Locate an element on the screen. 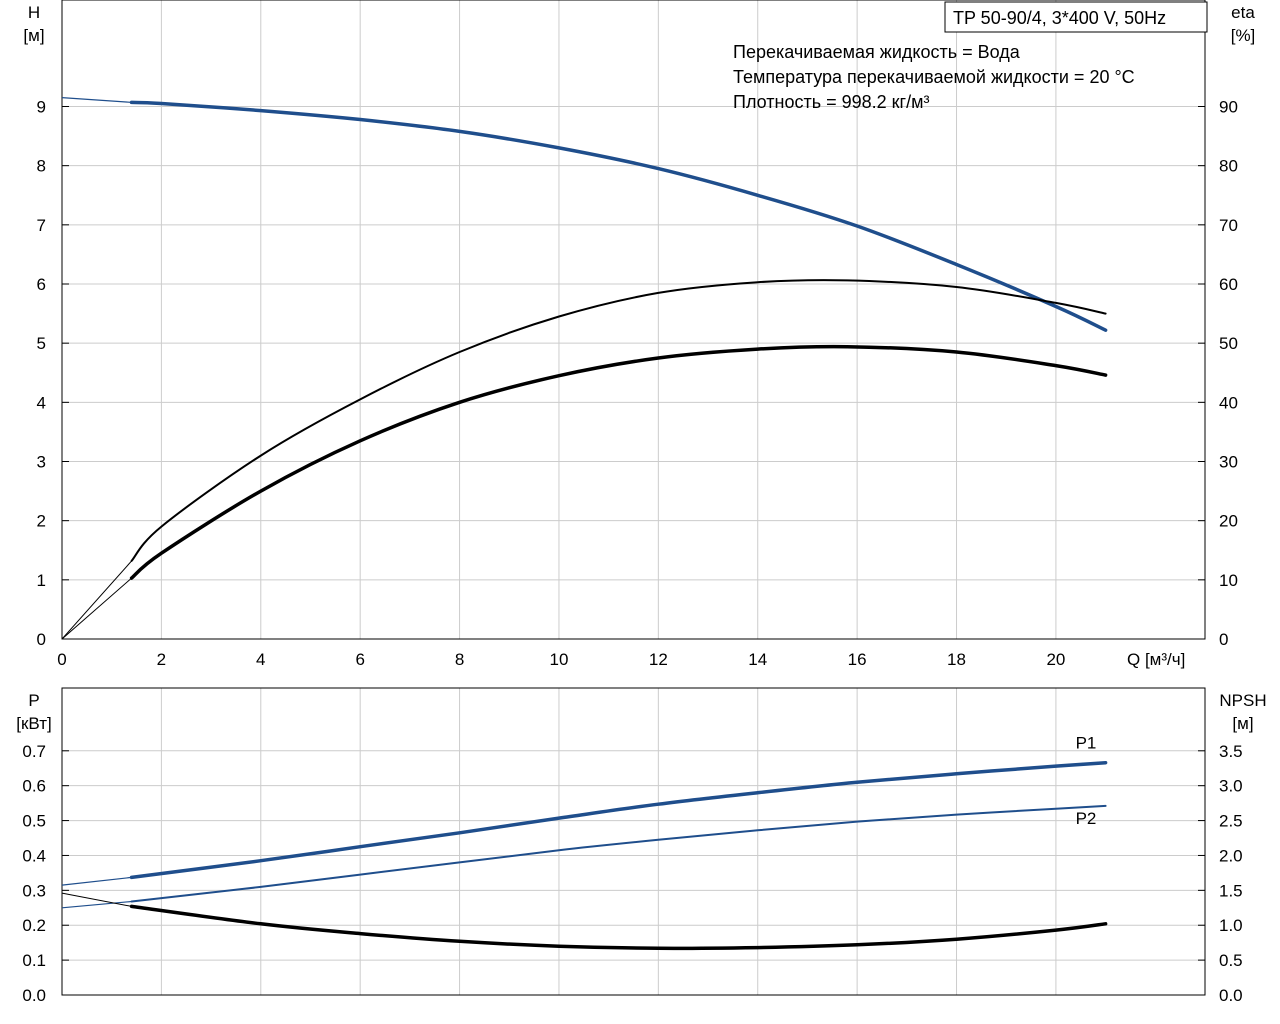 This screenshot has width=1280, height=1024. y-left-tick-label: 0 is located at coordinates (41, 639).